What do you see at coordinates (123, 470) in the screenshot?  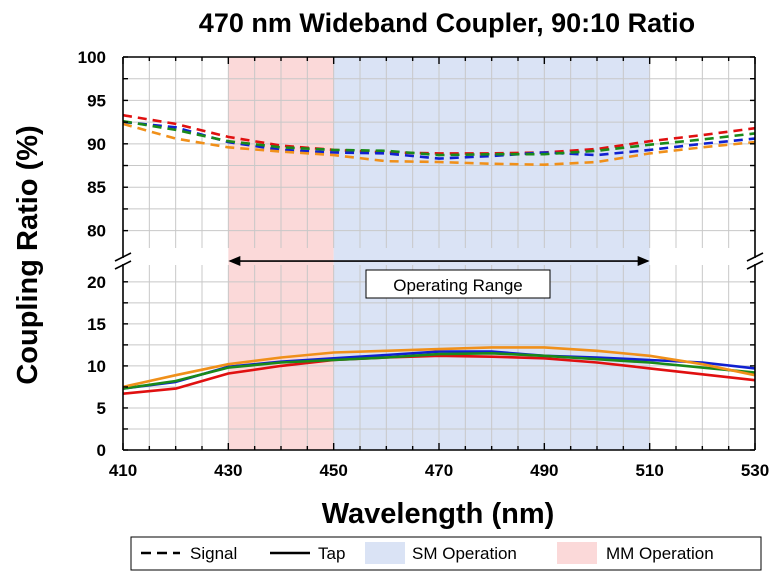 I see `x-tick-label: 410` at bounding box center [123, 470].